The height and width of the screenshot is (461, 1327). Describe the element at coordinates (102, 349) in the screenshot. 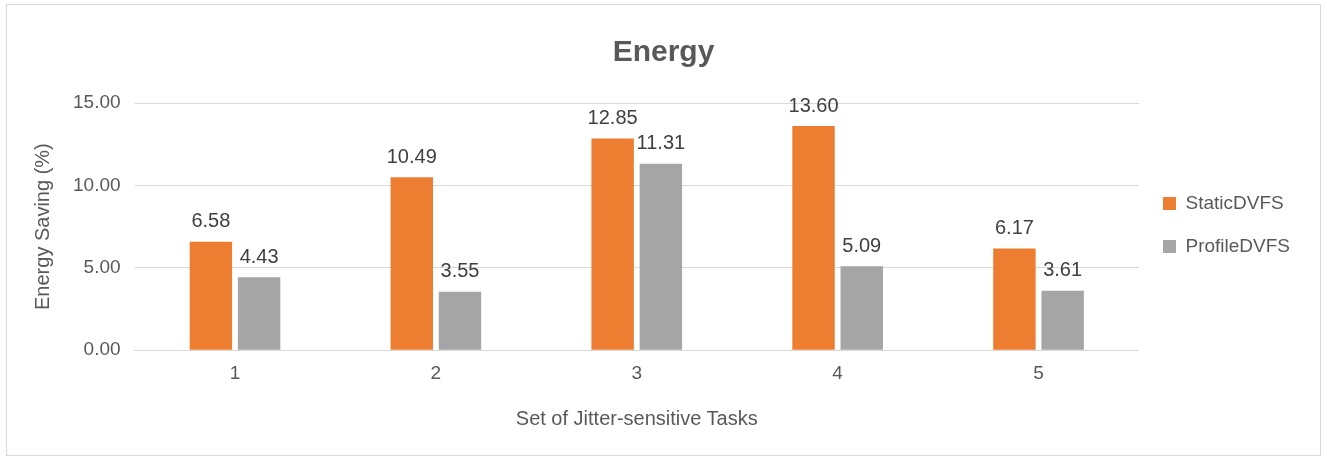

I see `y-tick-label: 0.00` at that location.